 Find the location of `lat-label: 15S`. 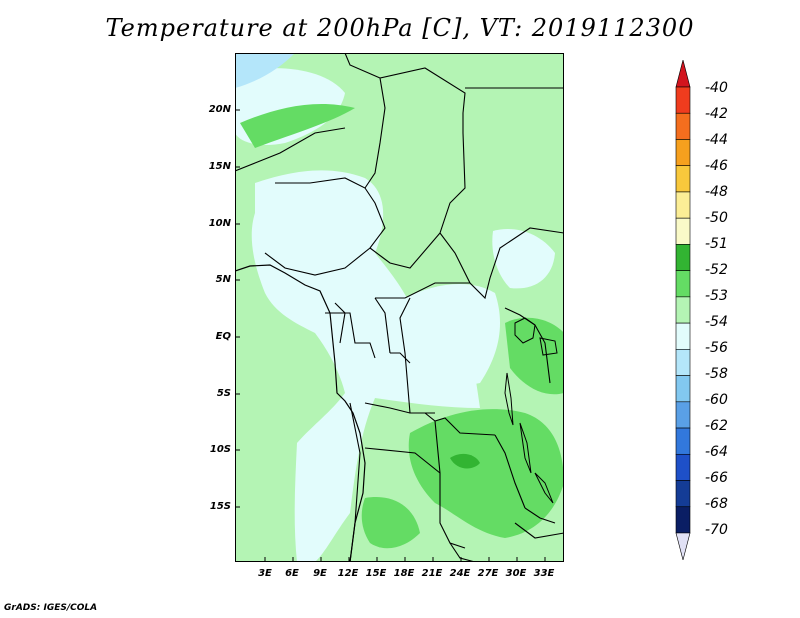

lat-label: 15S is located at coordinates (220, 506).